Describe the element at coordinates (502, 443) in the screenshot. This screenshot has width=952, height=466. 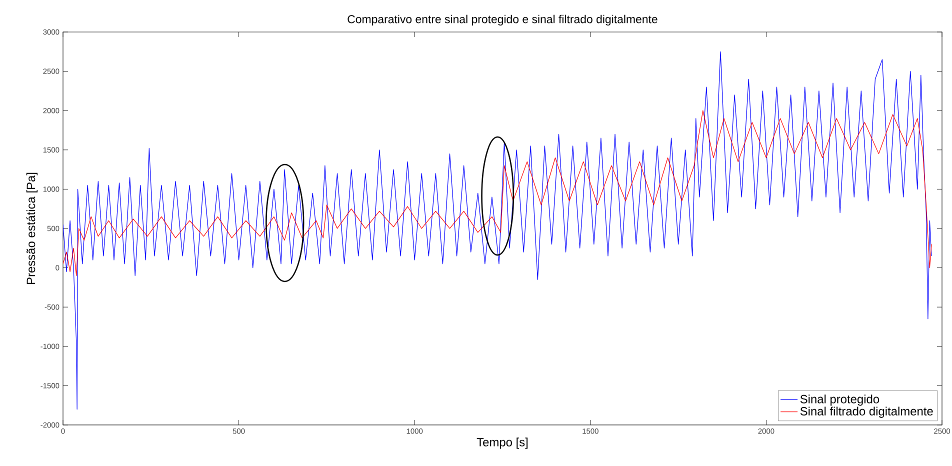
I see `x-axis-title: Tempo [s]` at that location.